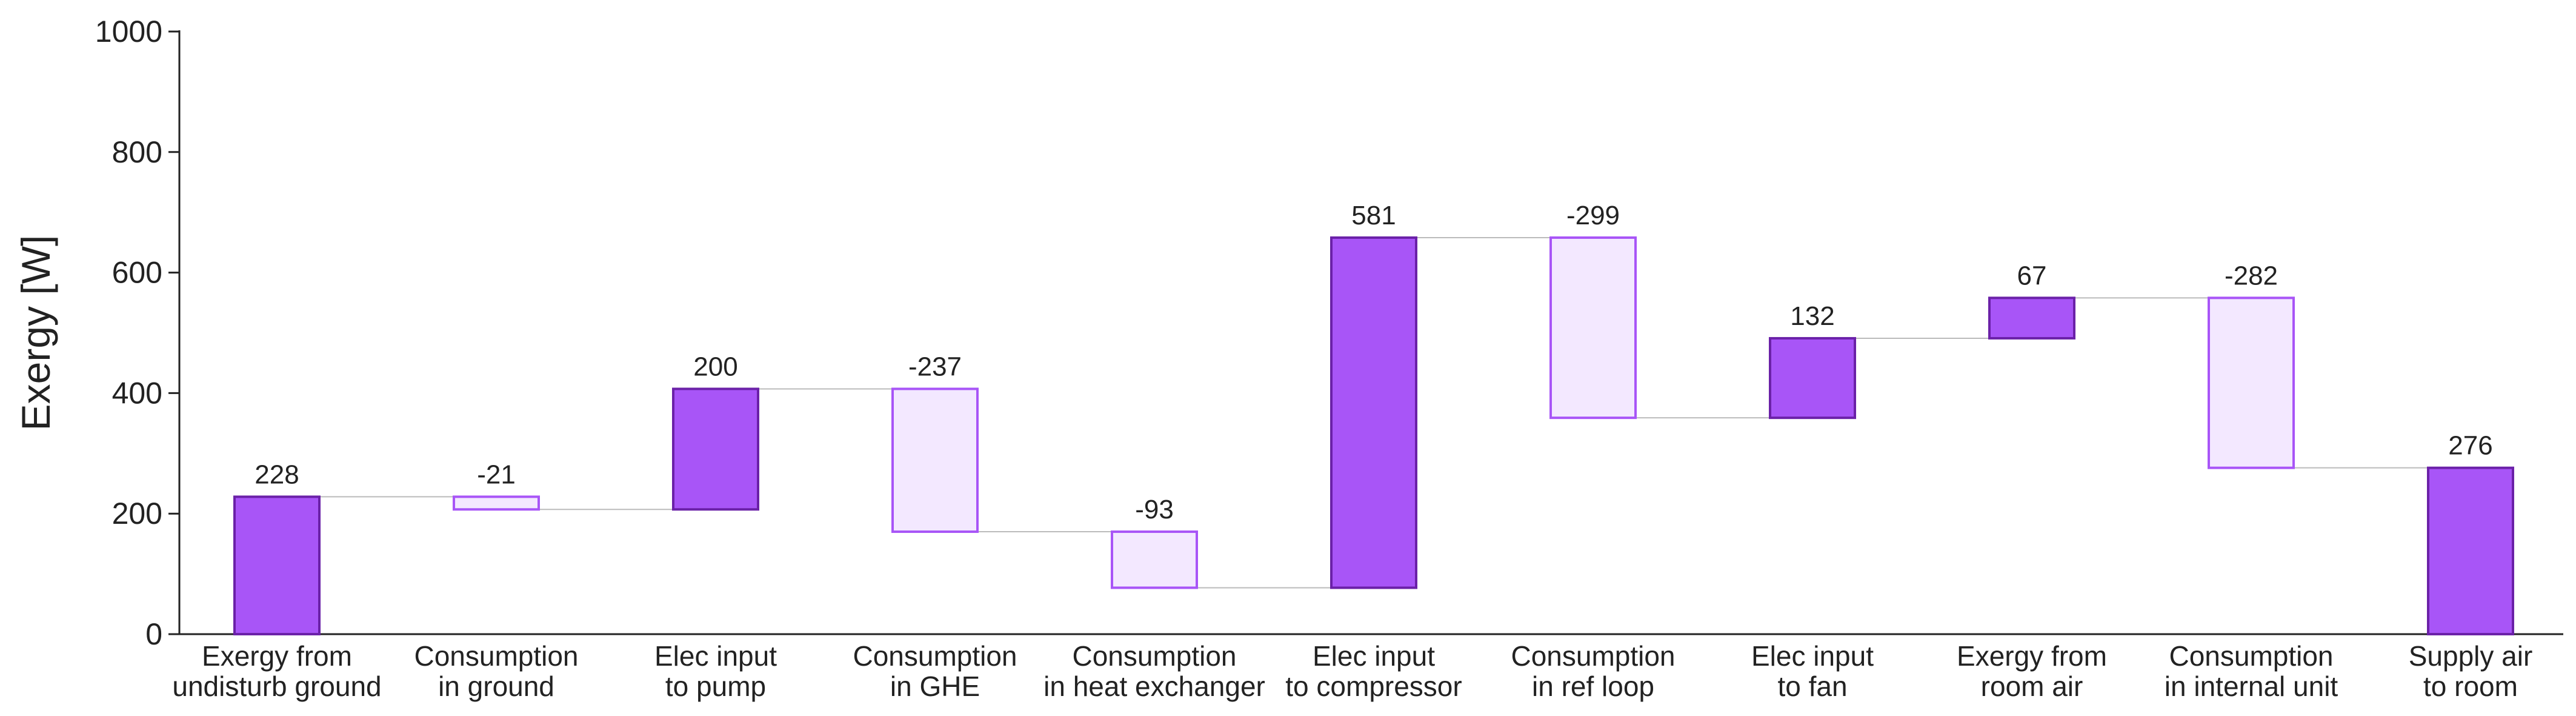 Image resolution: width=2576 pixels, height=716 pixels. Describe the element at coordinates (138, 333) in the screenshot. I see `y-axis: 0 200 400 600 800 1000` at that location.